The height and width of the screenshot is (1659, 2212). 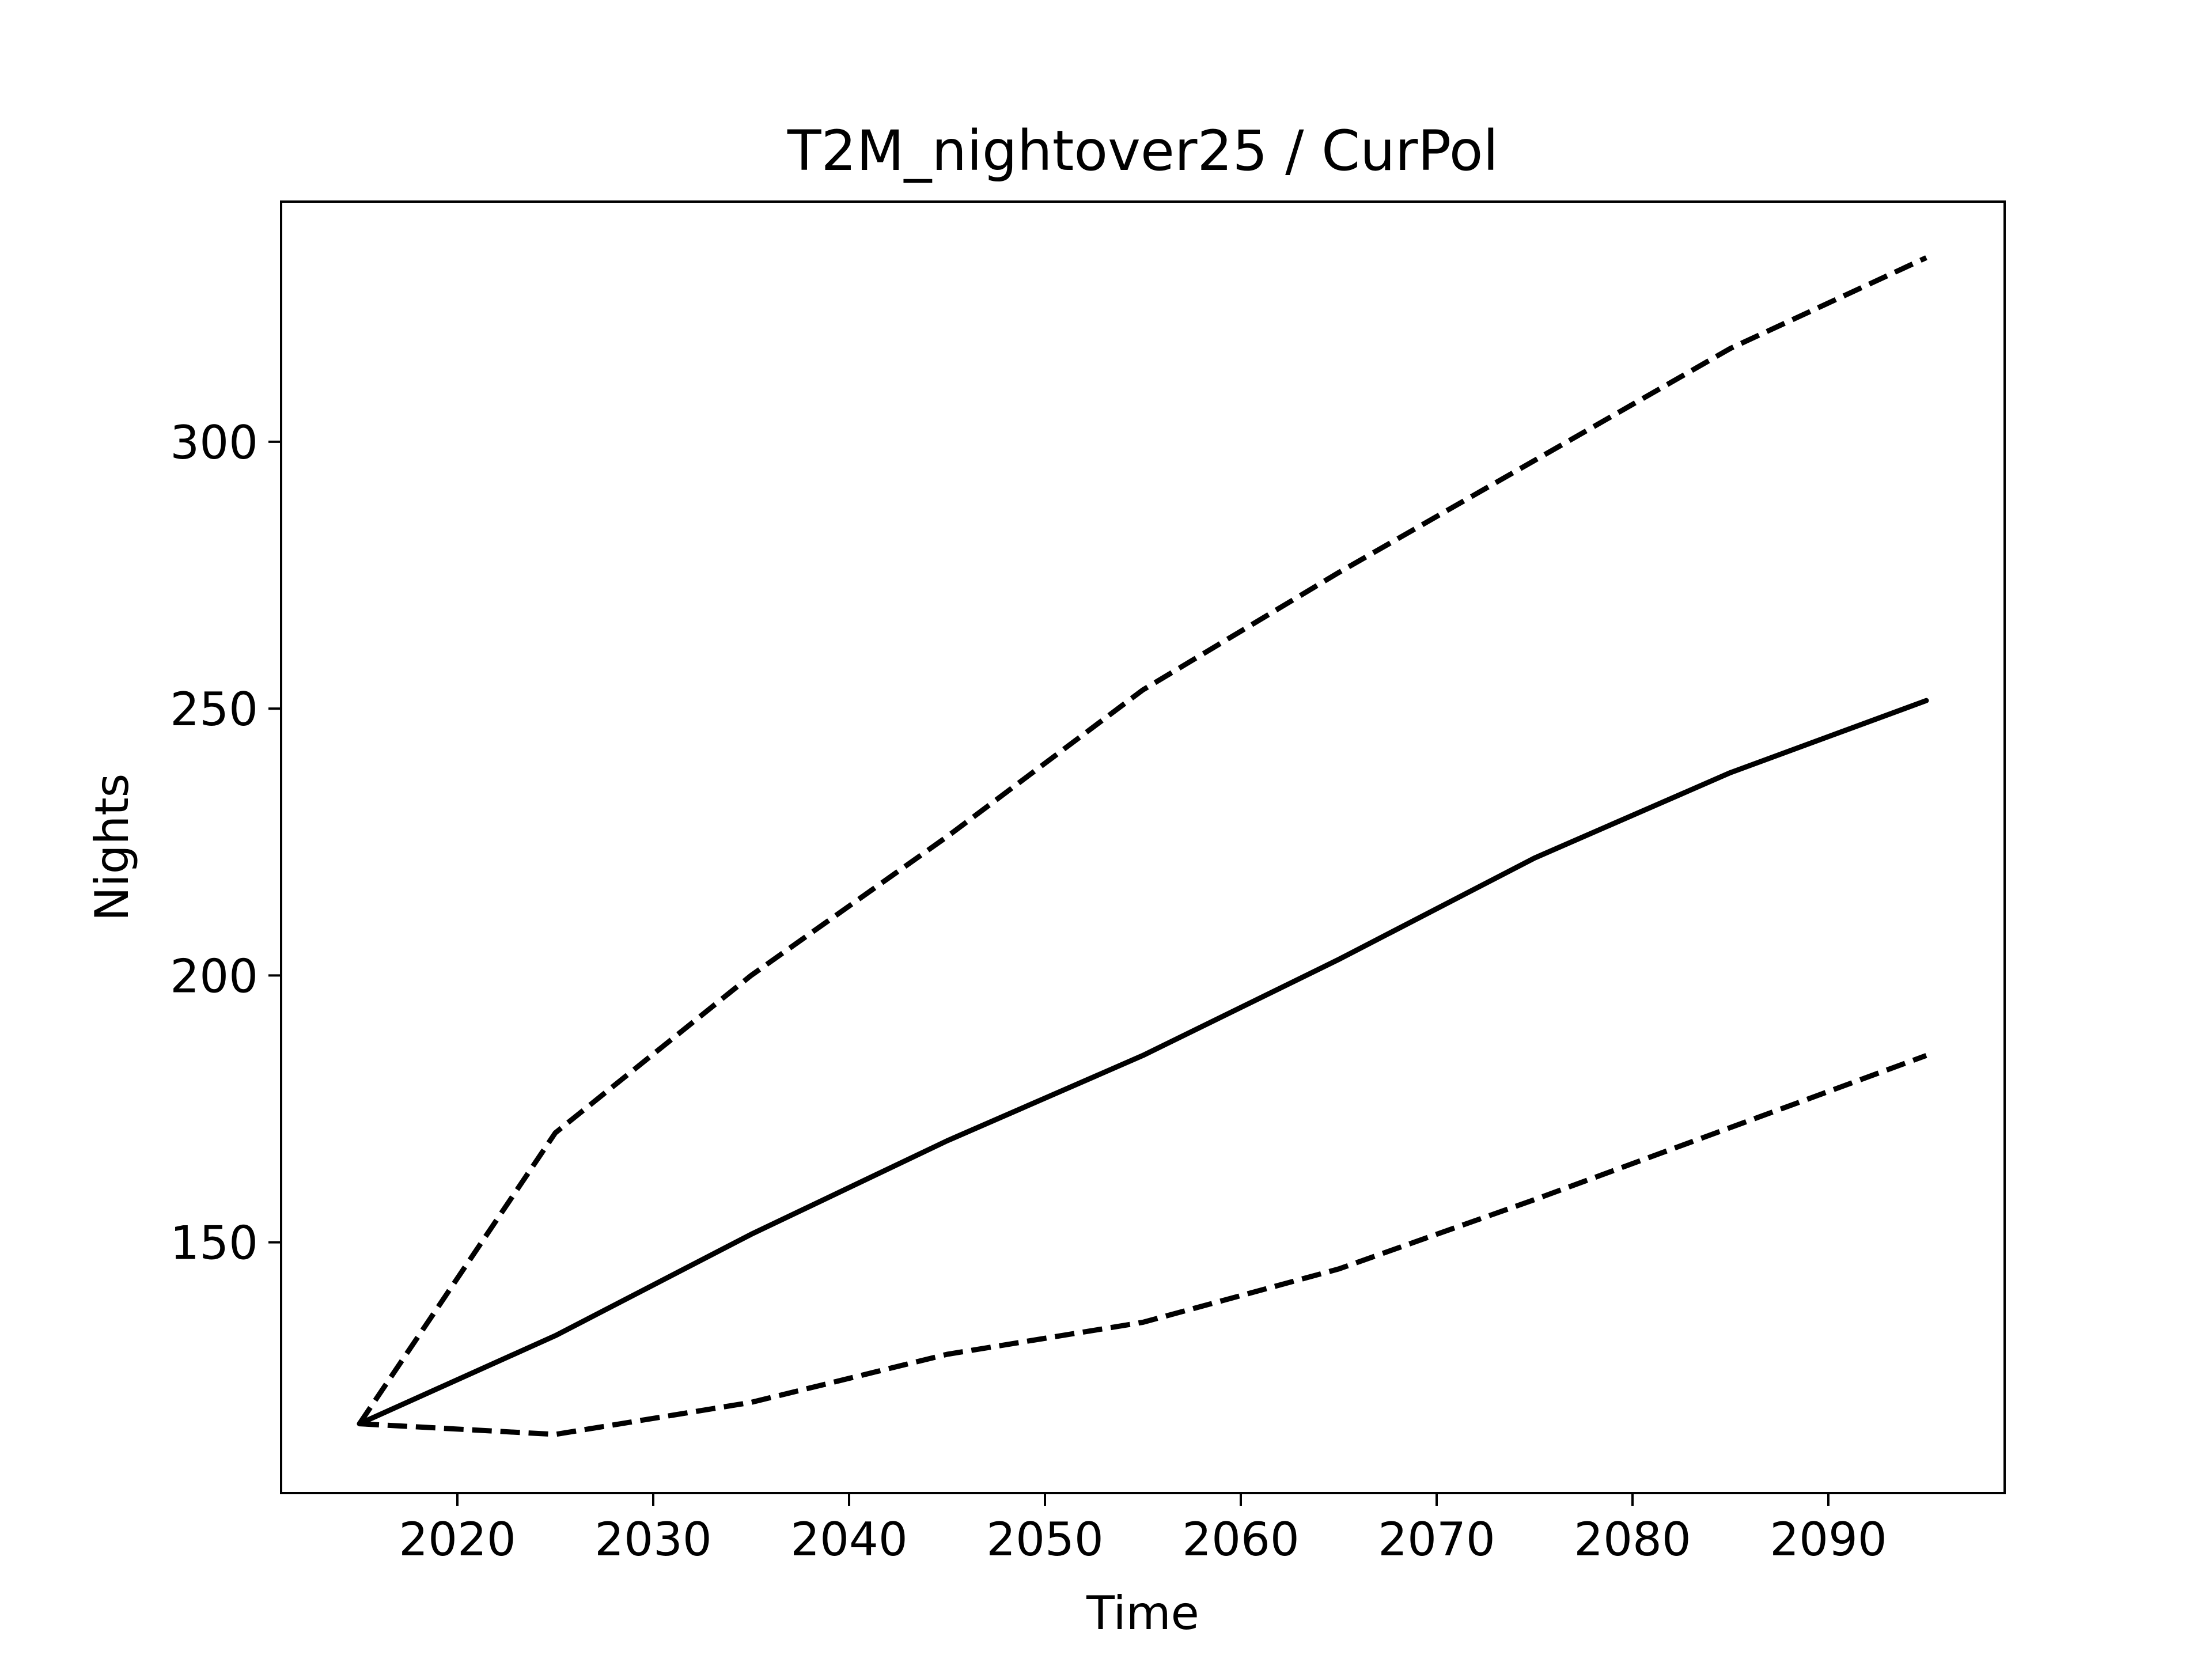 I want to click on y-tick-label-250: 250, so click(x=214, y=709).